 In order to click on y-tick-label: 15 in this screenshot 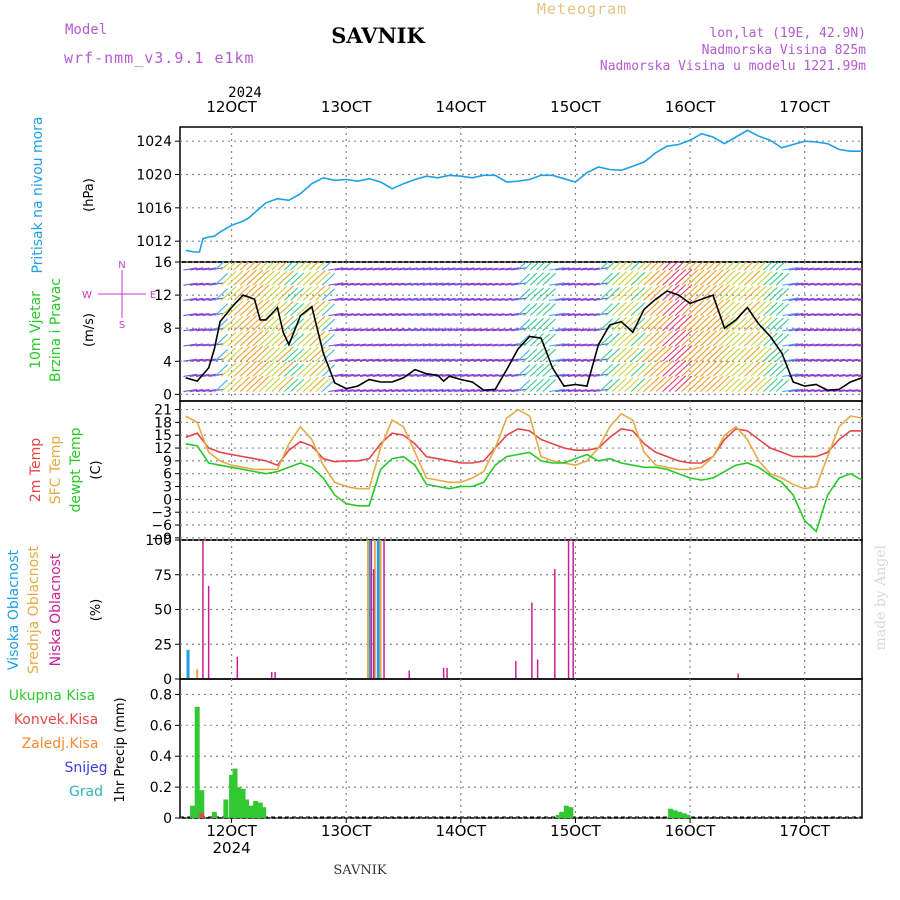, I will do `click(163, 436)`.